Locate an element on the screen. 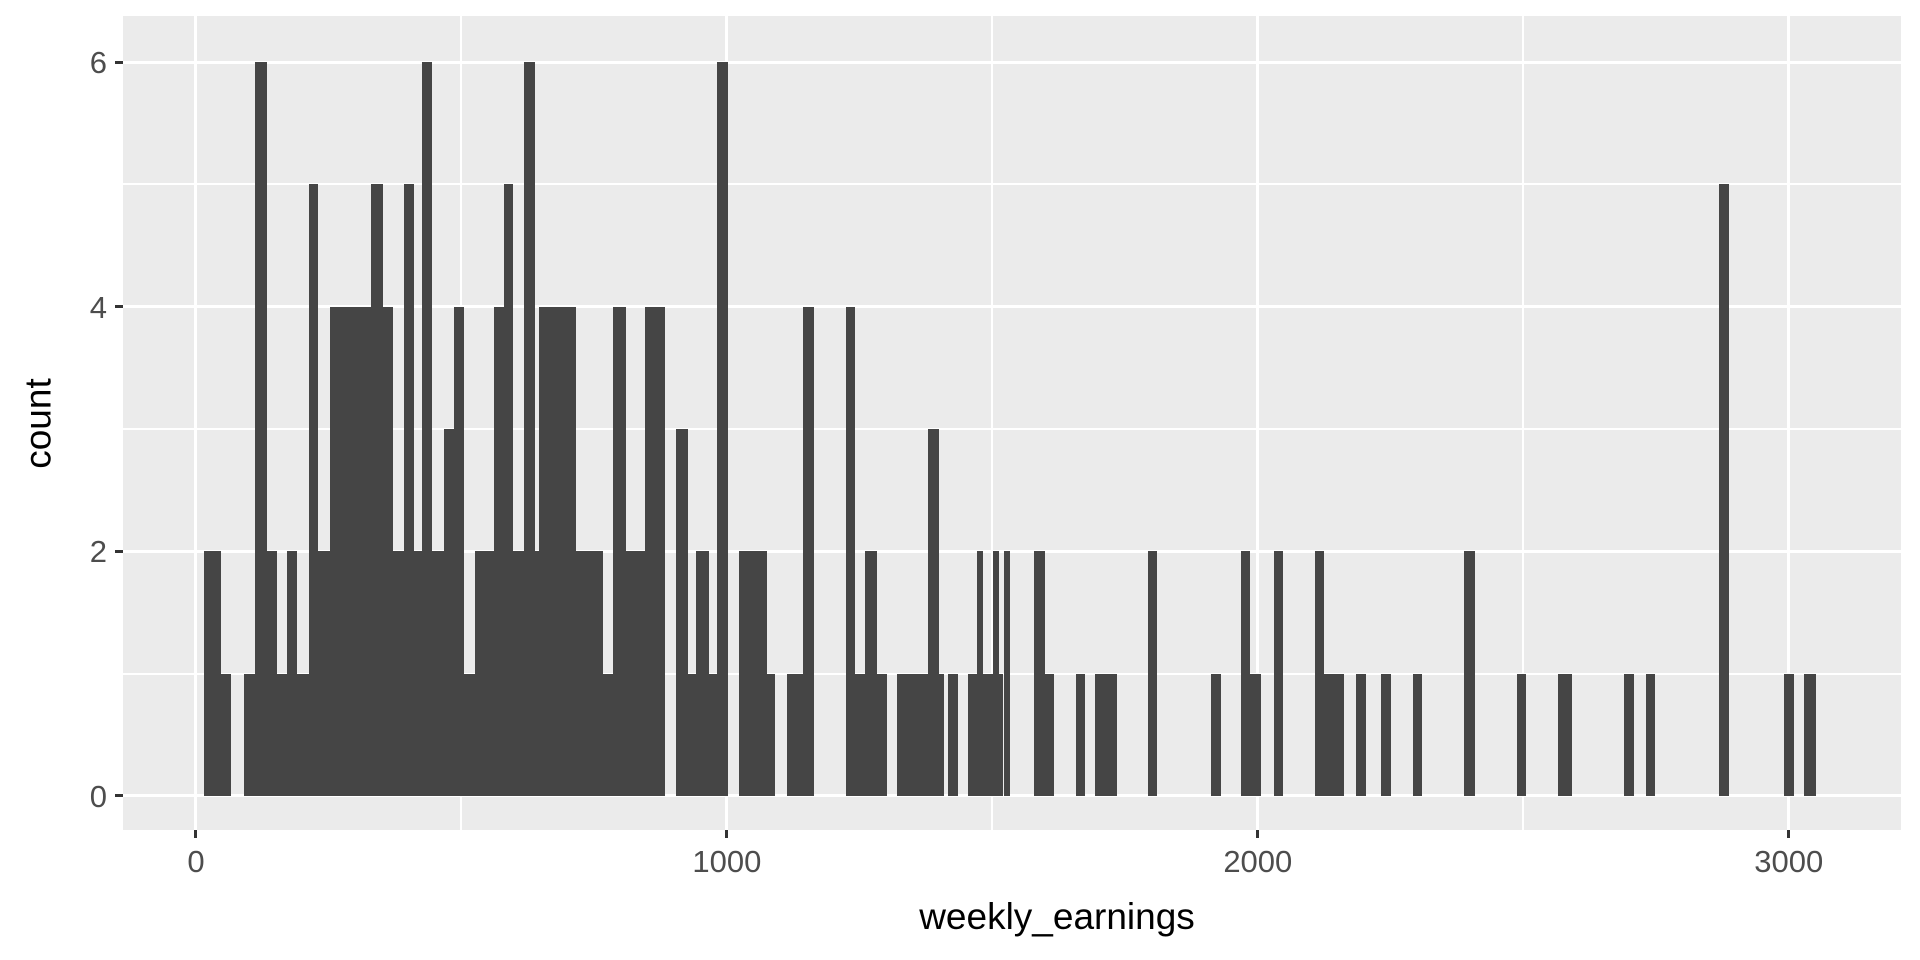 This screenshot has height=960, width=1920. x-minor-gridline is located at coordinates (992, 423).